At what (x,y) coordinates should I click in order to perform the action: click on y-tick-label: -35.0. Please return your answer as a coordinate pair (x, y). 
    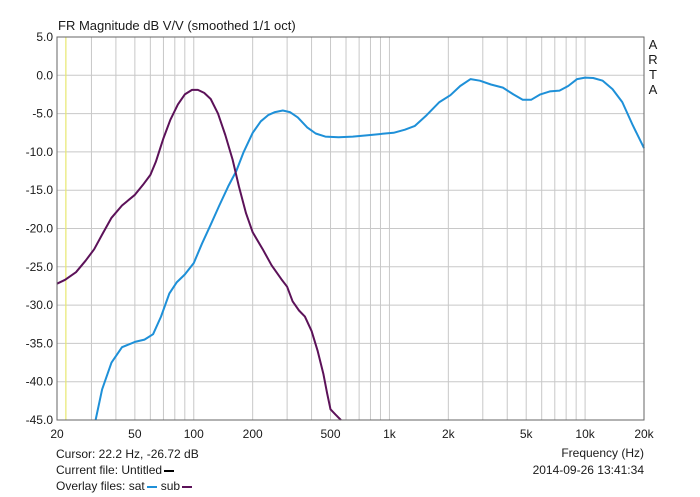
    Looking at the image, I should click on (40, 343).